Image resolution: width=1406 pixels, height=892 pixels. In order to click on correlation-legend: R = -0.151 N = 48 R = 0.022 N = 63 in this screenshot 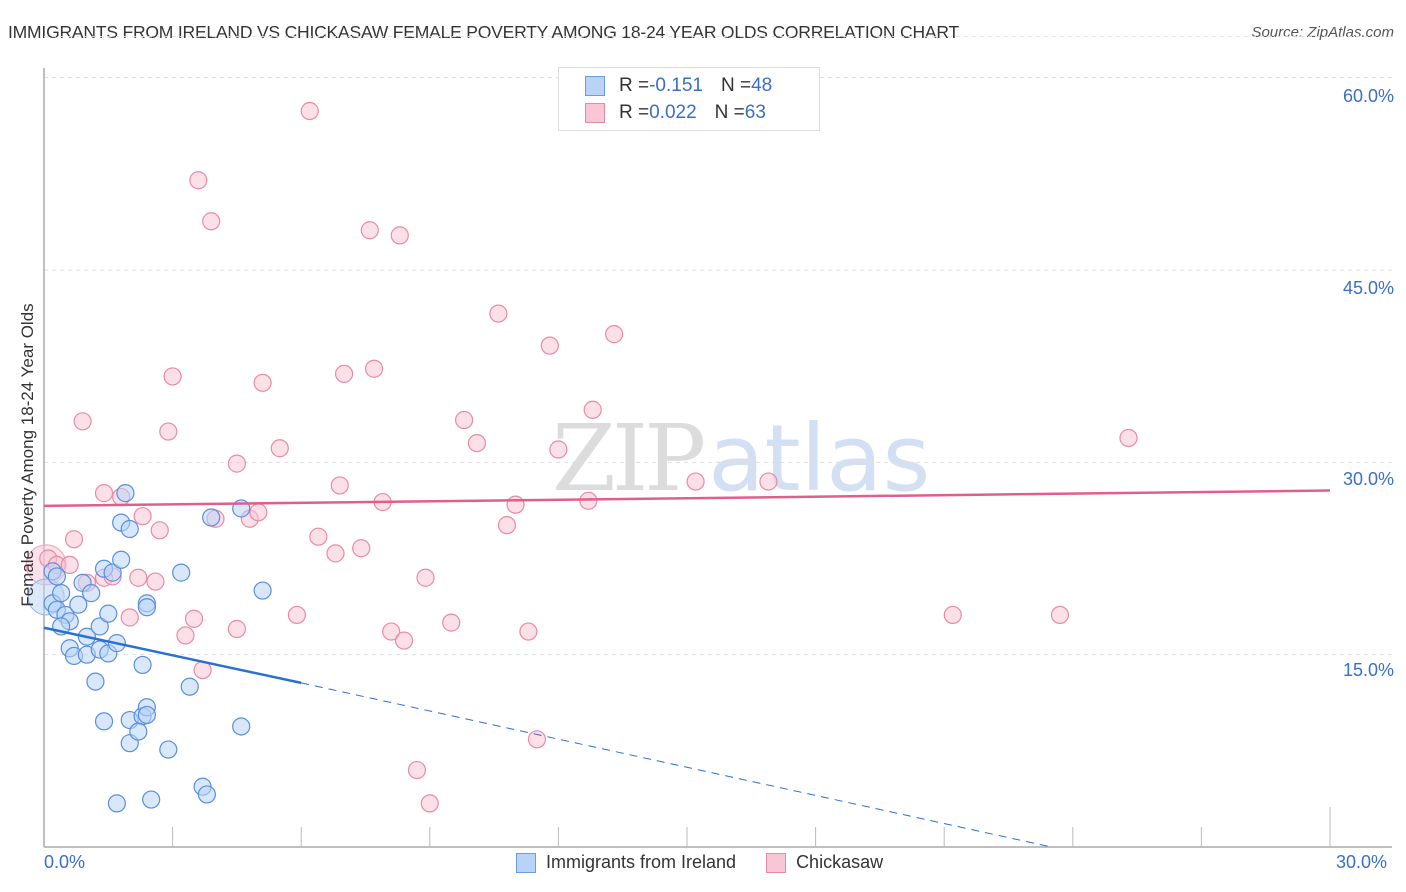, I will do `click(689, 99)`.